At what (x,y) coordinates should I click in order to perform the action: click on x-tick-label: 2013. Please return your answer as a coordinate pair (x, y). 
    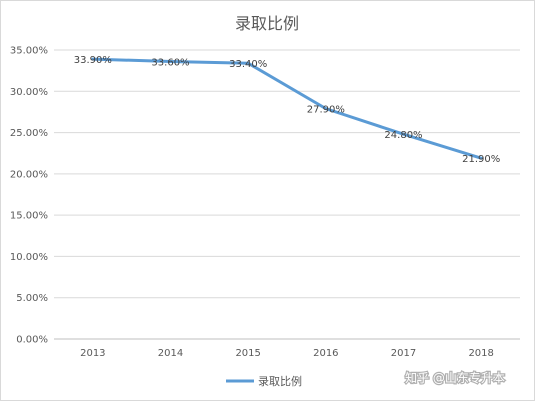
    Looking at the image, I should click on (92, 353).